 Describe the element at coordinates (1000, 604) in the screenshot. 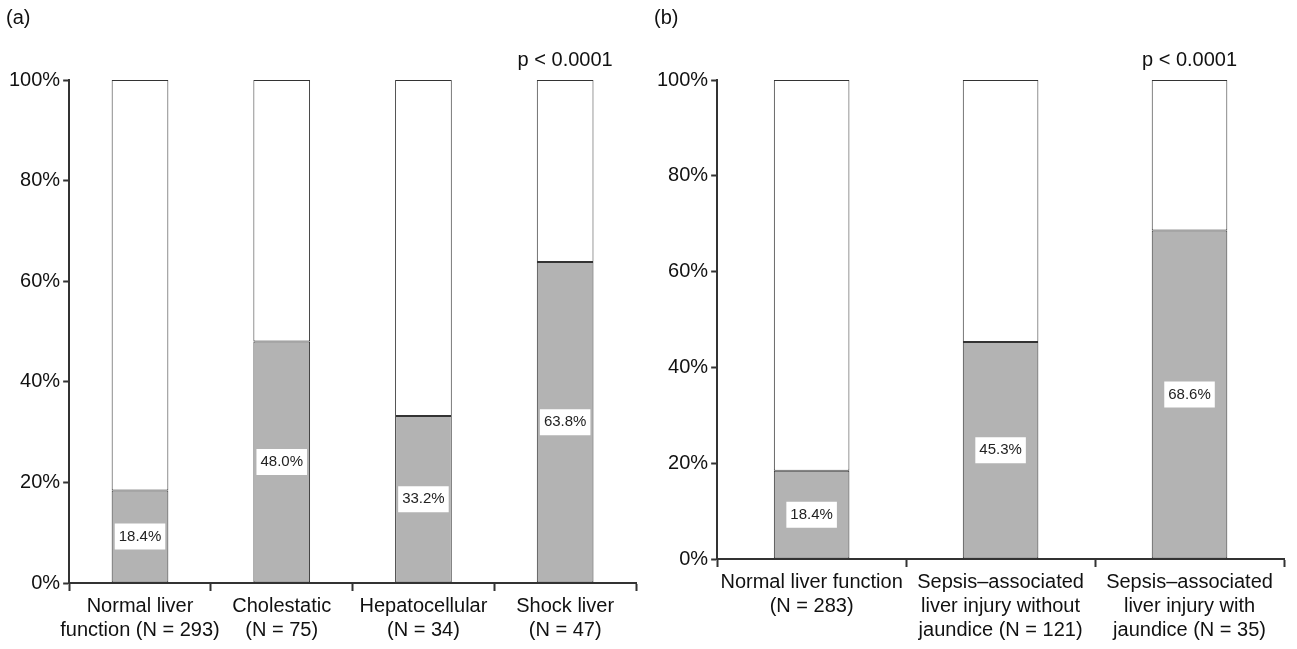

I see `x-tick-label: Sepsis–associated liver injury without jaundice (N = 121)` at that location.